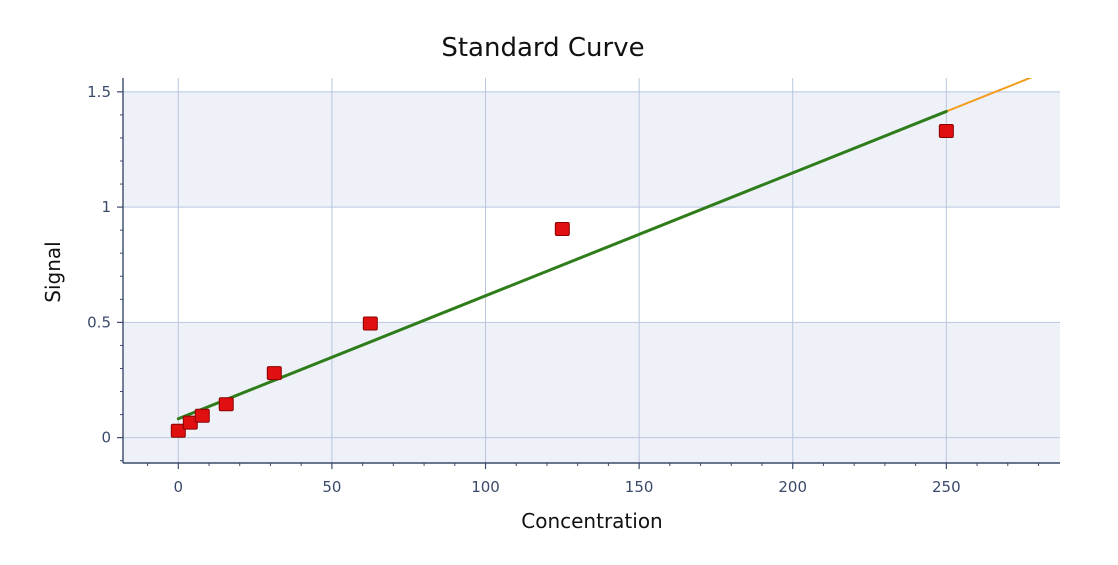 This screenshot has width=1118, height=565. What do you see at coordinates (591, 450) in the screenshot?
I see `plot-band` at bounding box center [591, 450].